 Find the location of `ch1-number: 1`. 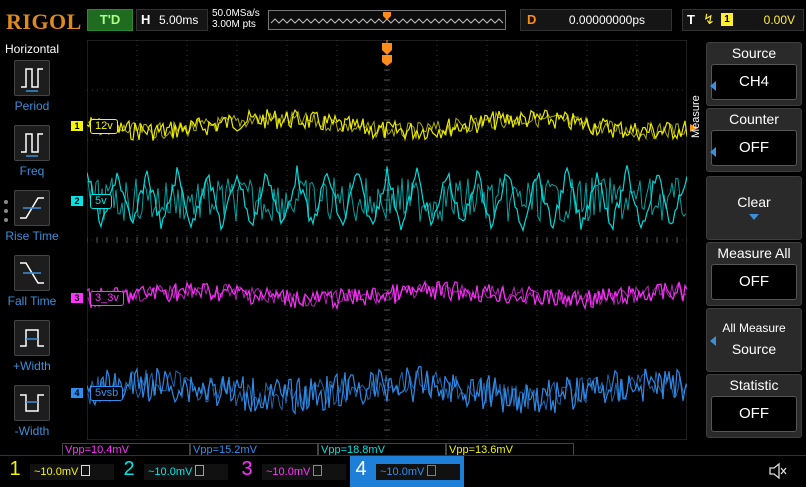

ch1-number: 1 is located at coordinates (15, 469).